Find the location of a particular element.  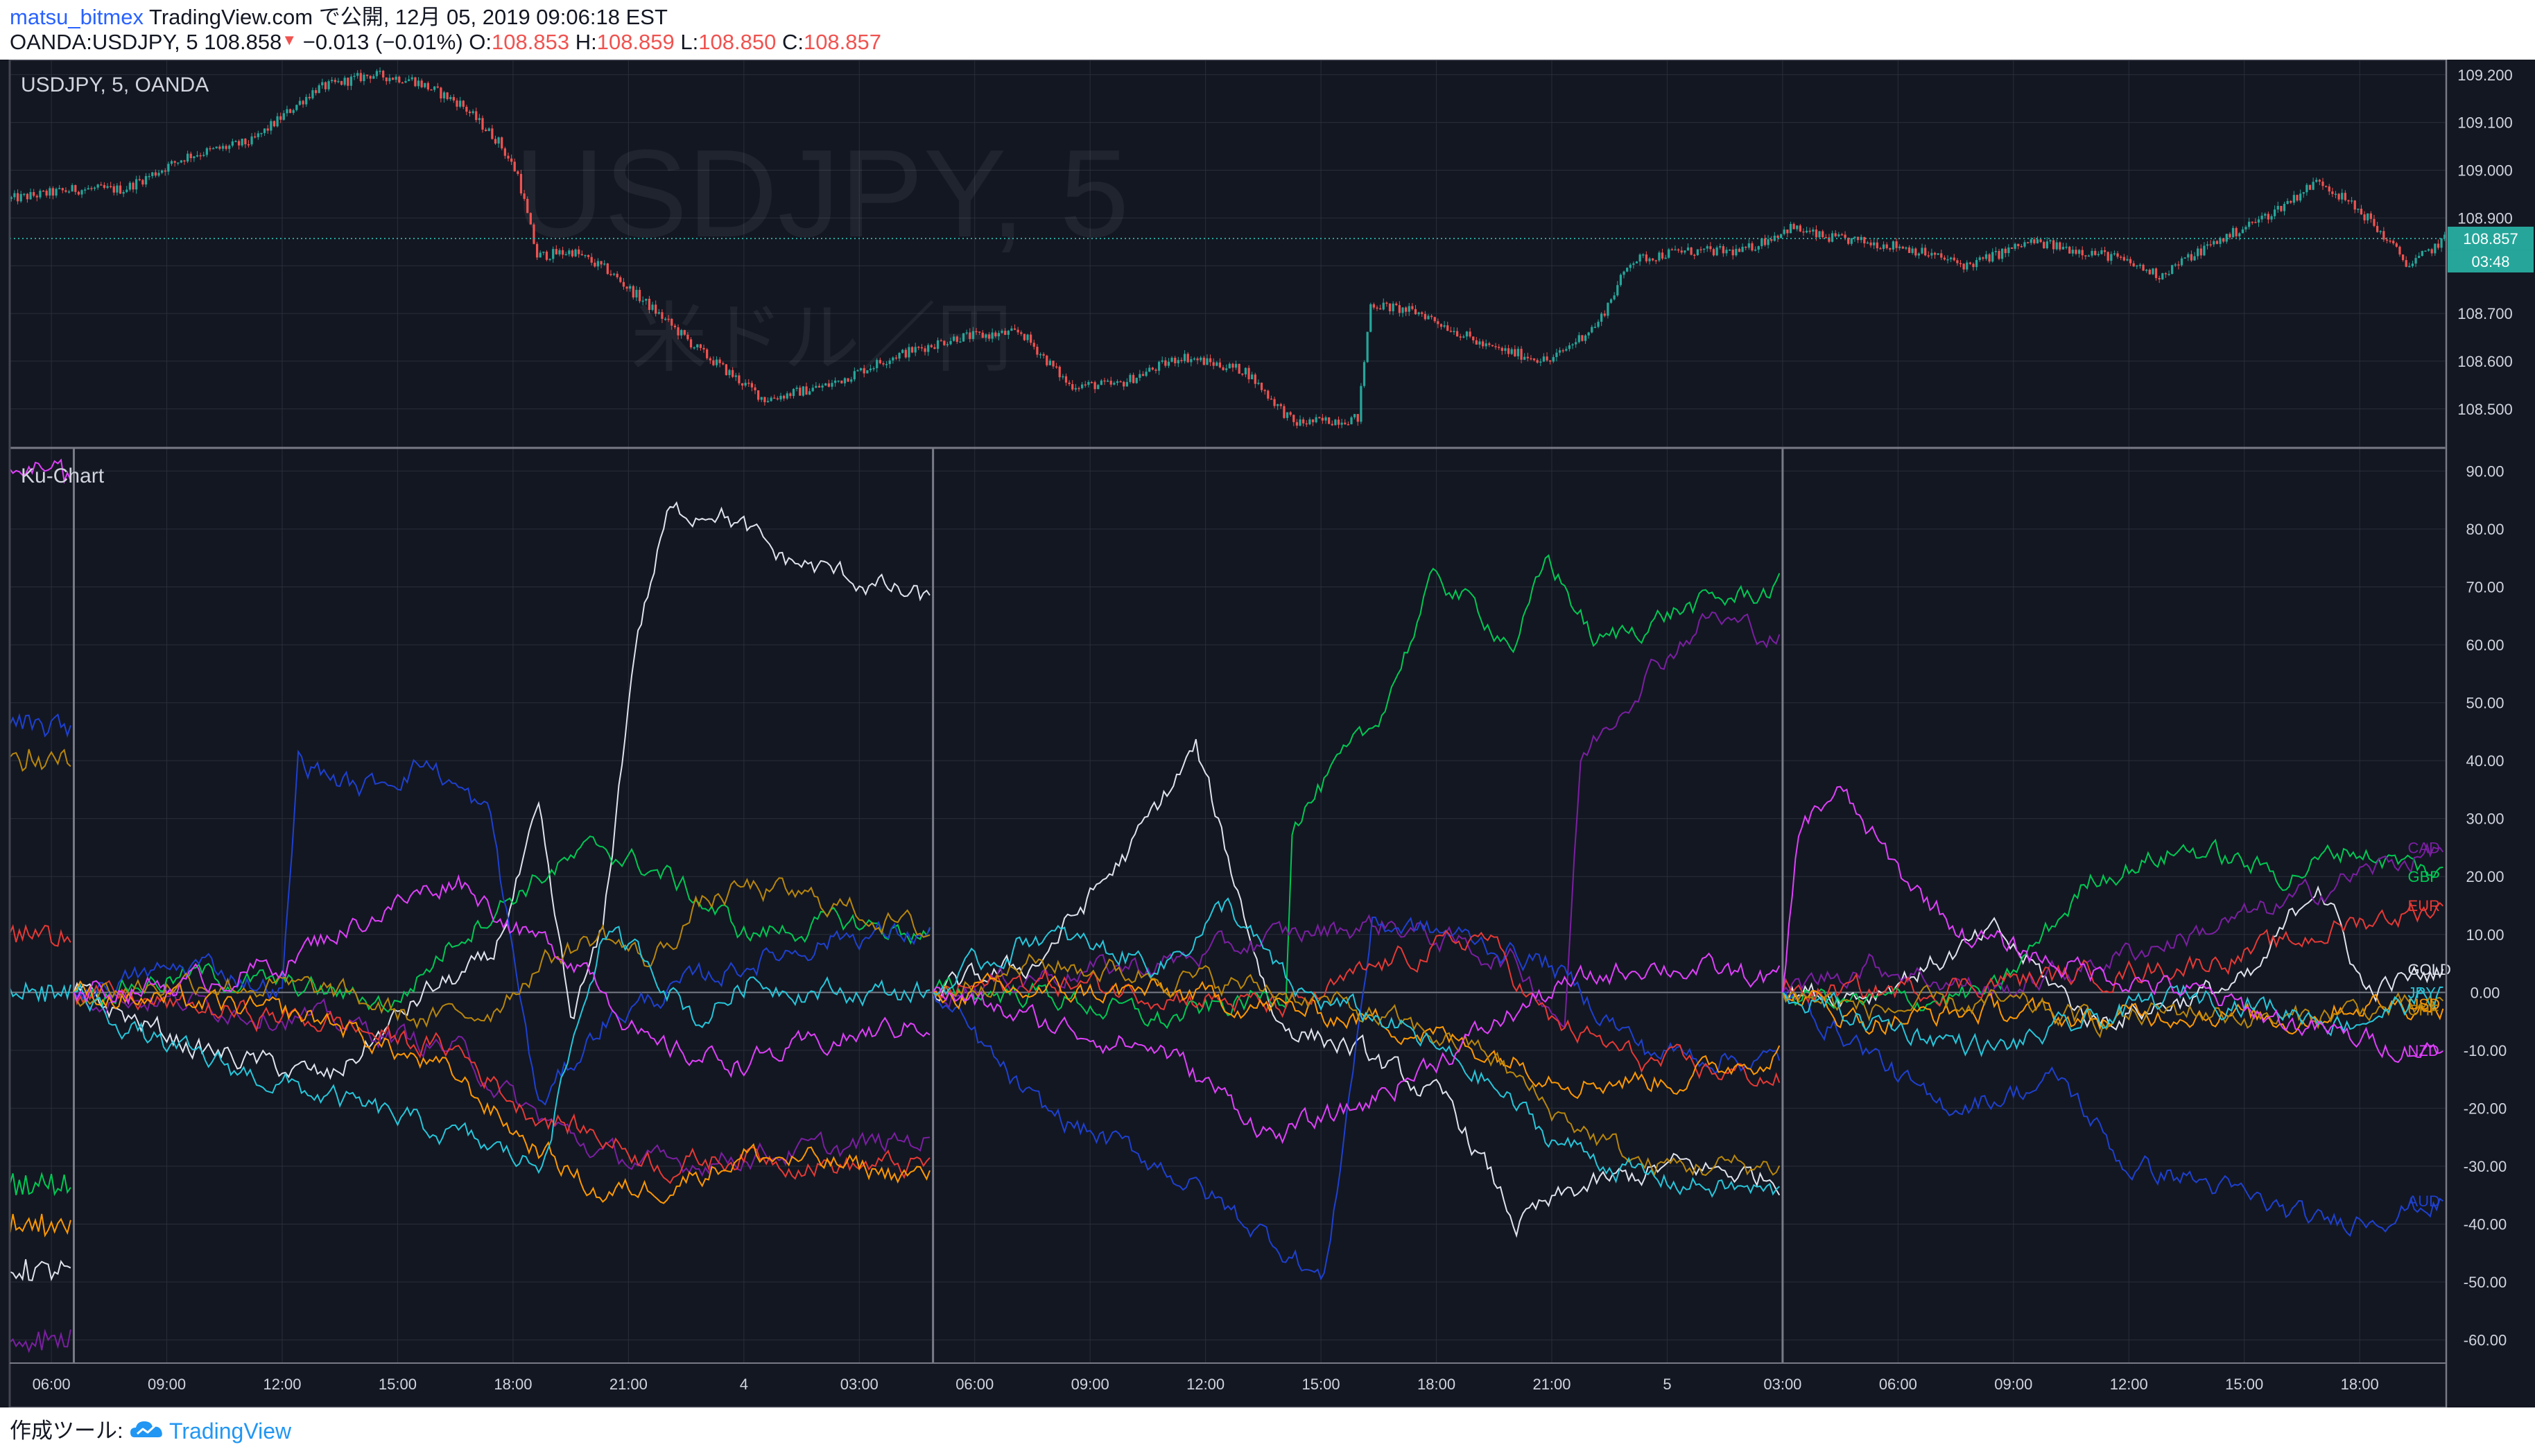

price-tick-label: 108.900 is located at coordinates (2485, 218).